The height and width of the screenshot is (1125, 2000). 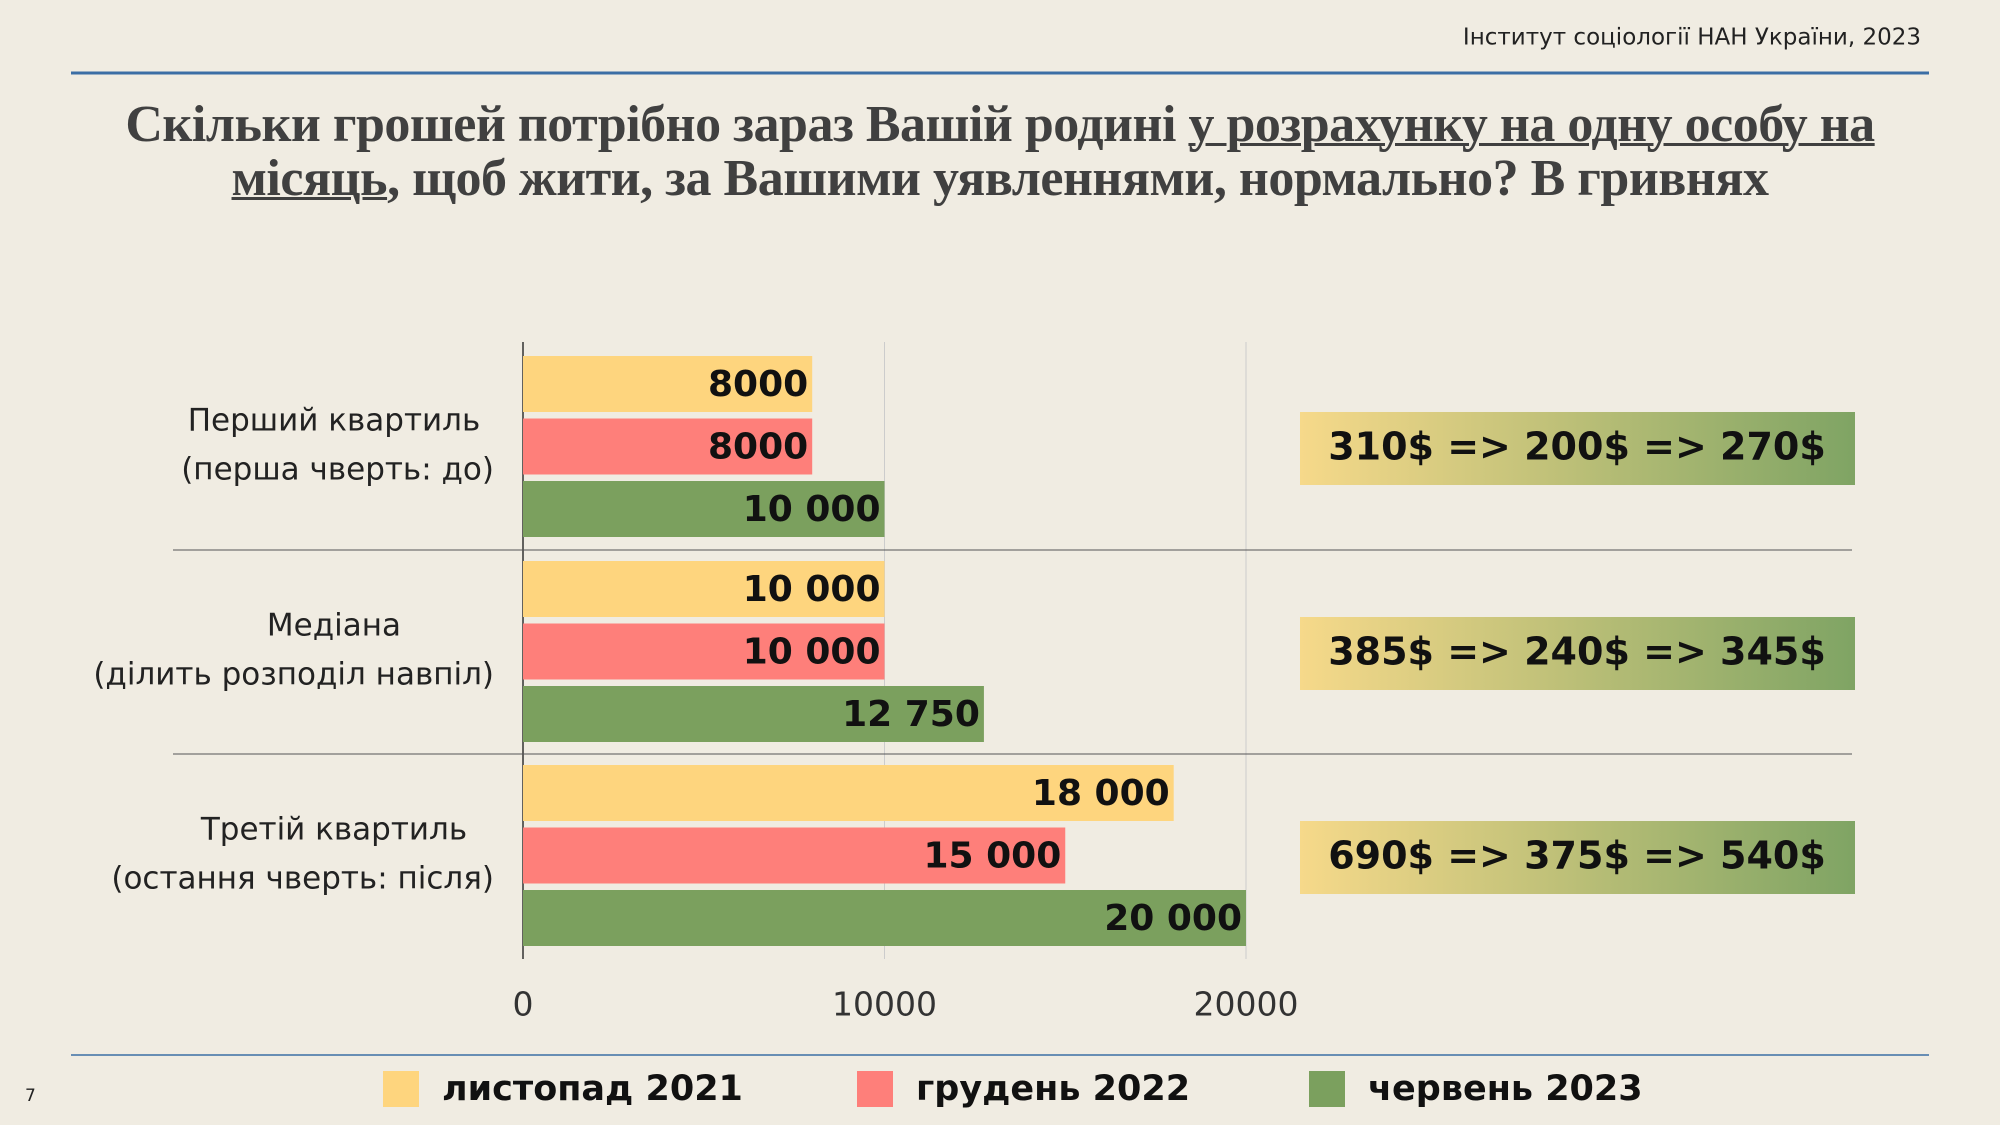 I want to click on category-label: Медіана, so click(x=334, y=626).